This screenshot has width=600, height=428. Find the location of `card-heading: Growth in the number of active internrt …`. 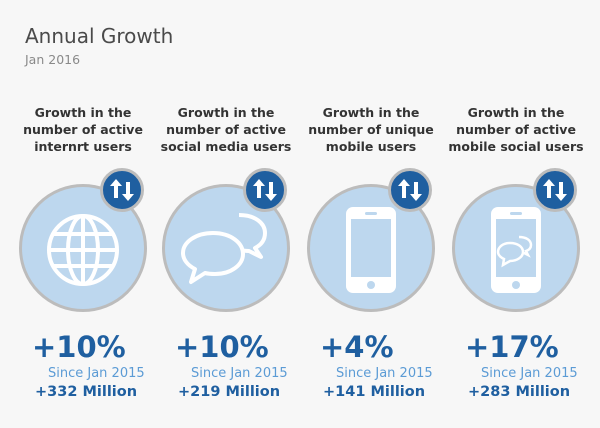

card-heading: Growth in the number of active internrt … is located at coordinates (83, 131).